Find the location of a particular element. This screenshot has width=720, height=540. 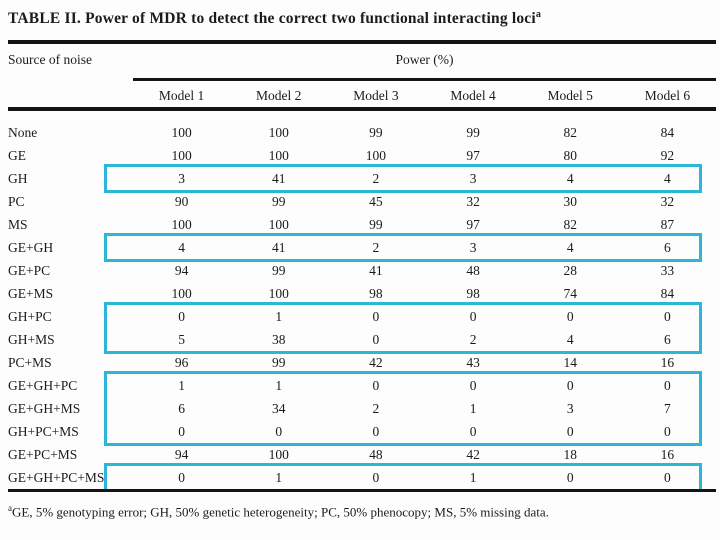

table-row-gh-pc: GH+PC 0 1 0 0 0 0 is located at coordinates (362, 316).